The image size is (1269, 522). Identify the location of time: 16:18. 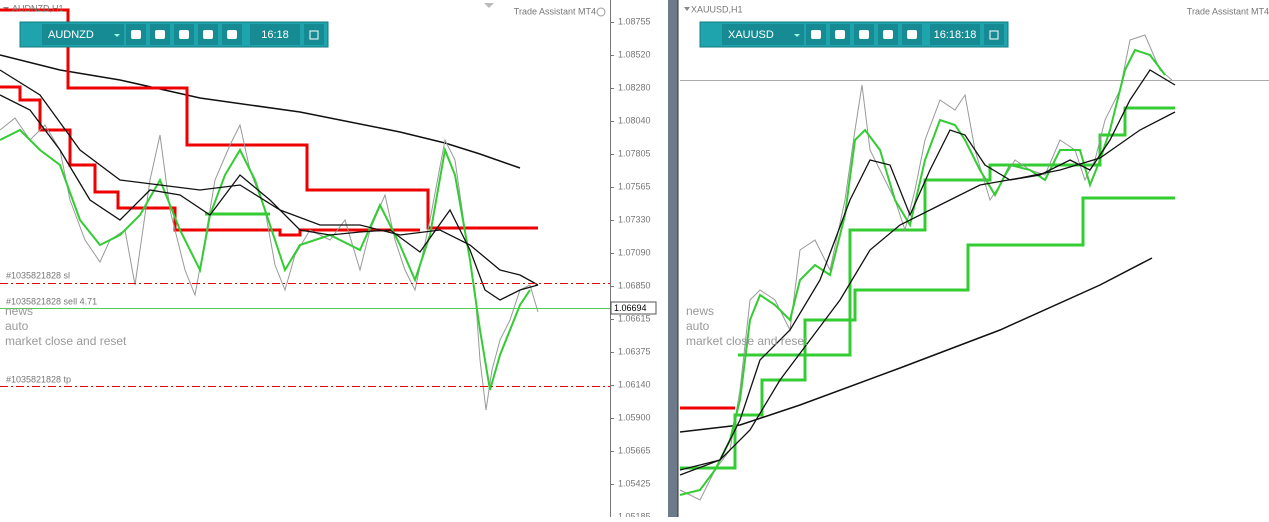
(275, 35).